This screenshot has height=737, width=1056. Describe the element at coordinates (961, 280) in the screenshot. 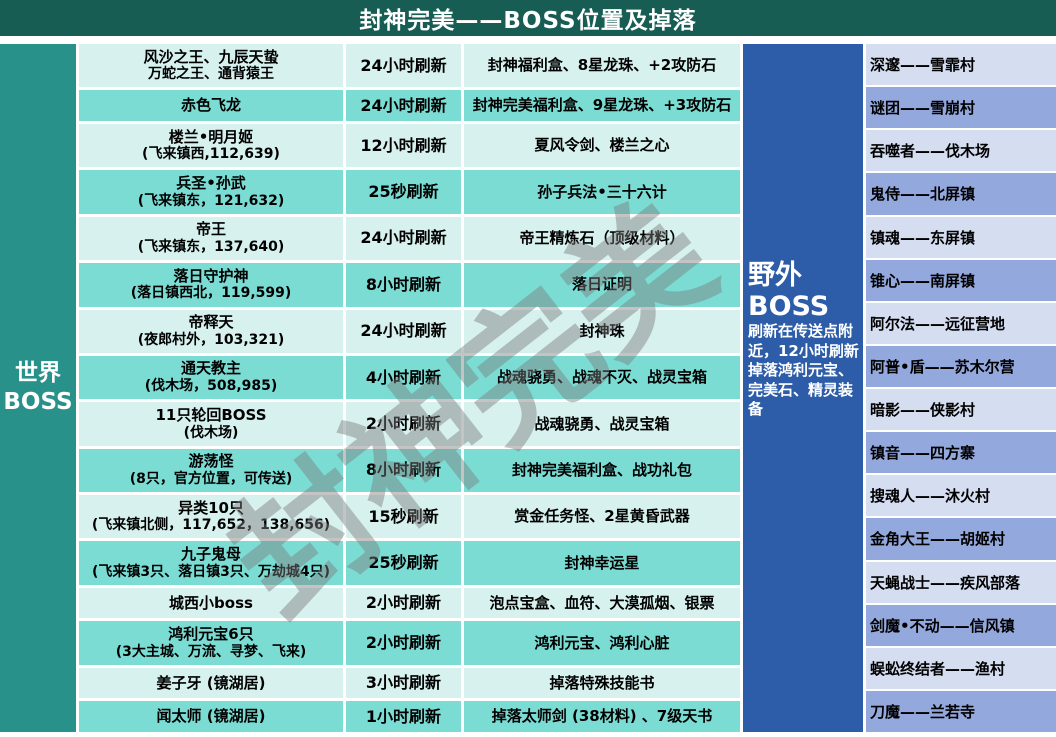

I see `field-boss-list-item: 锥心——南屏镇` at that location.